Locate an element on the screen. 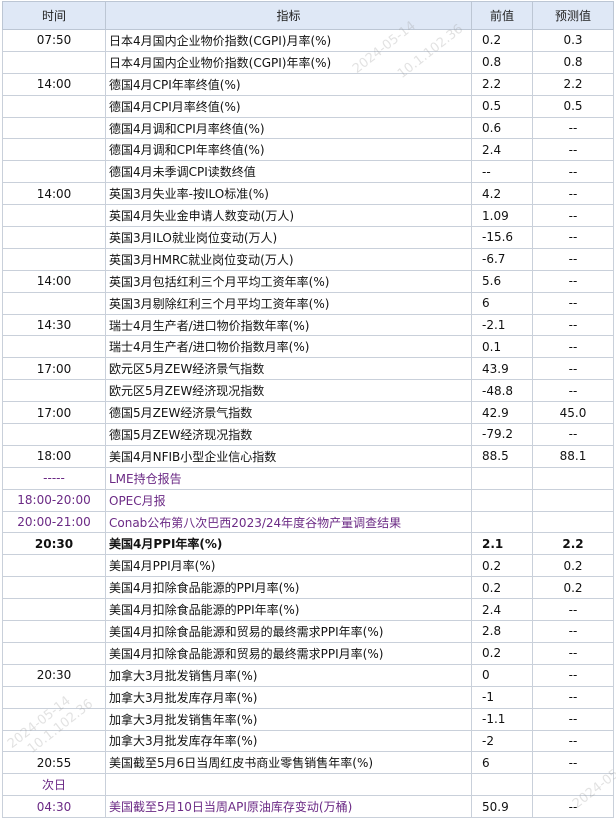 This screenshot has width=616, height=819. forecast-value-cell: 0.3 is located at coordinates (573, 40).